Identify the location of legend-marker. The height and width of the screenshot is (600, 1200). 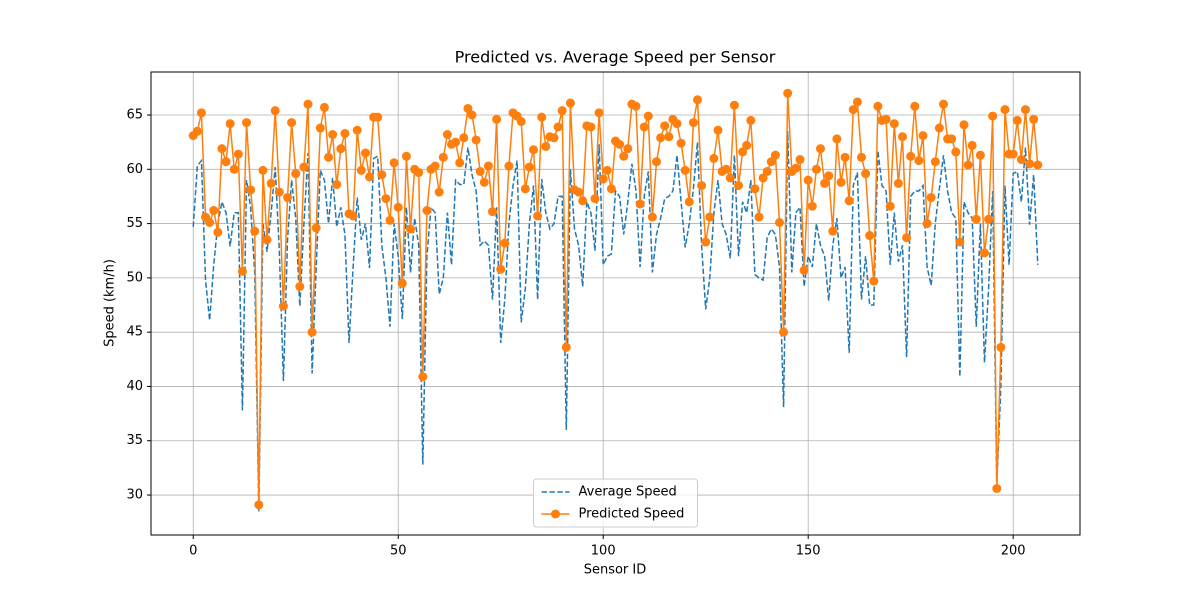
(555, 514).